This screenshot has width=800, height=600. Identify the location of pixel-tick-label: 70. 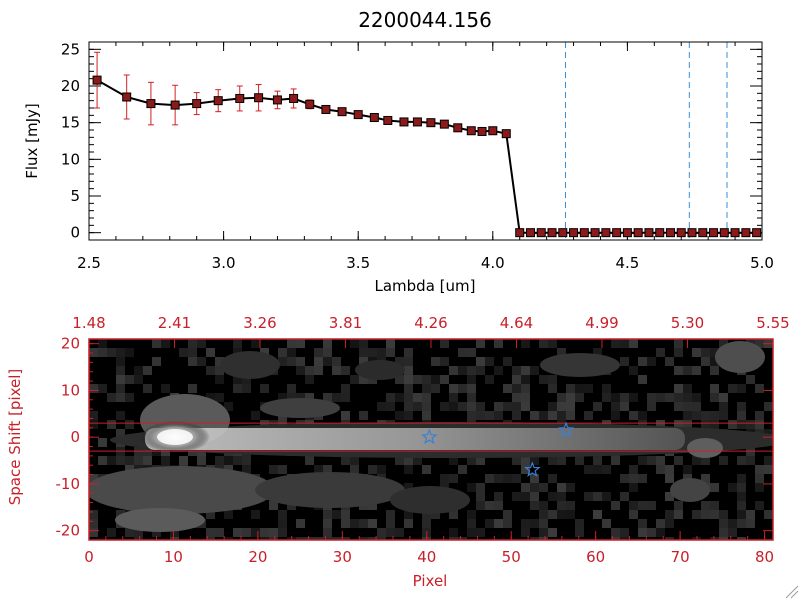
(680, 557).